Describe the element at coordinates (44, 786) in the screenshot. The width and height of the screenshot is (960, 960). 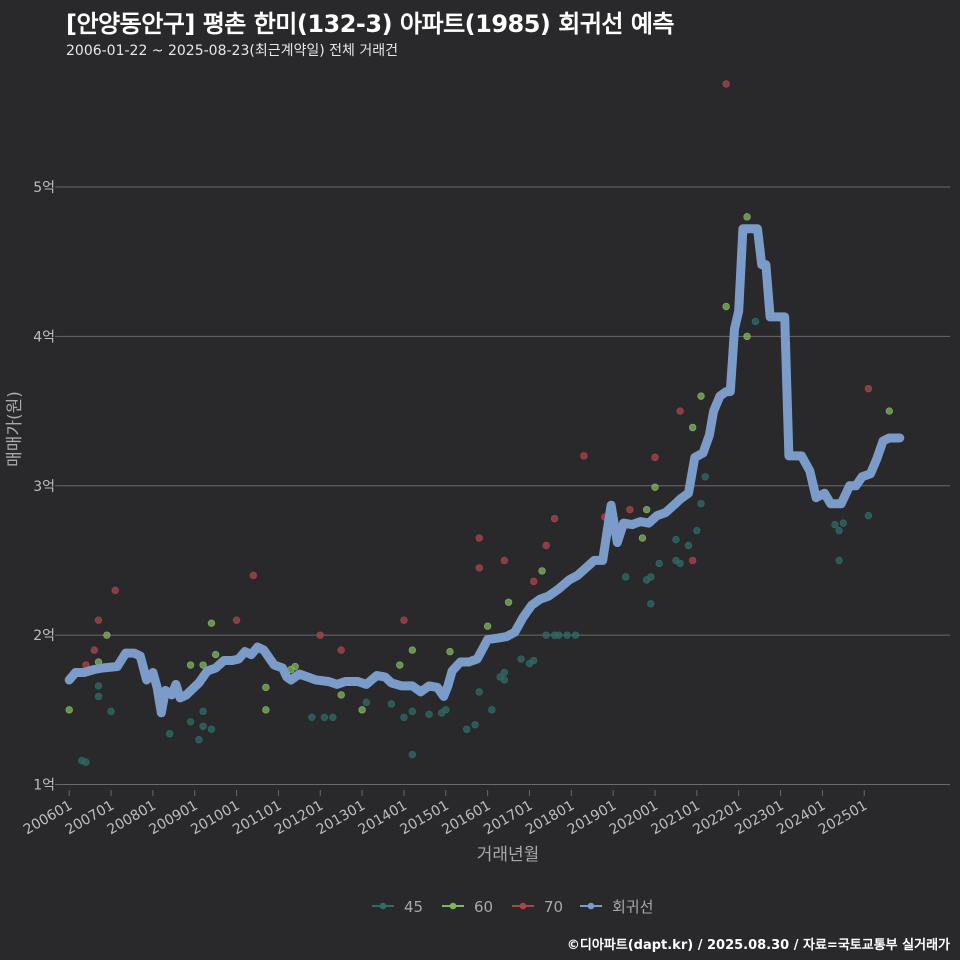
I see `y-tick-label: 1억` at that location.